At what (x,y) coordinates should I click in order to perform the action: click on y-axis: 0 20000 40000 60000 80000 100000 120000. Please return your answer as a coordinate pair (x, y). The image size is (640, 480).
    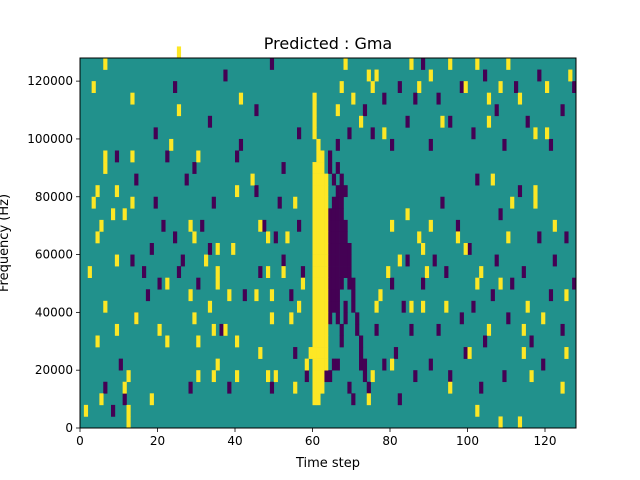
    Looking at the image, I should click on (53, 254).